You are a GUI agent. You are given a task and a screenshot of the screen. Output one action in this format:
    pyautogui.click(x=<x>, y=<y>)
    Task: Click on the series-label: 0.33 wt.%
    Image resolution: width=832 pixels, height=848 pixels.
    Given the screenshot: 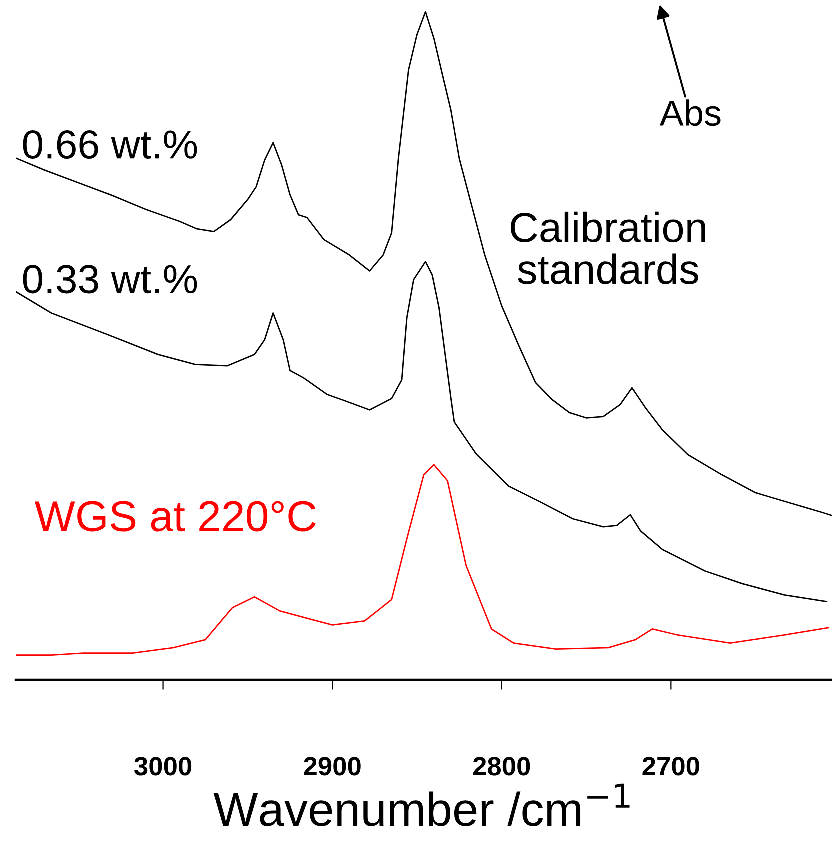 What is the action you would take?
    pyautogui.click(x=110, y=279)
    